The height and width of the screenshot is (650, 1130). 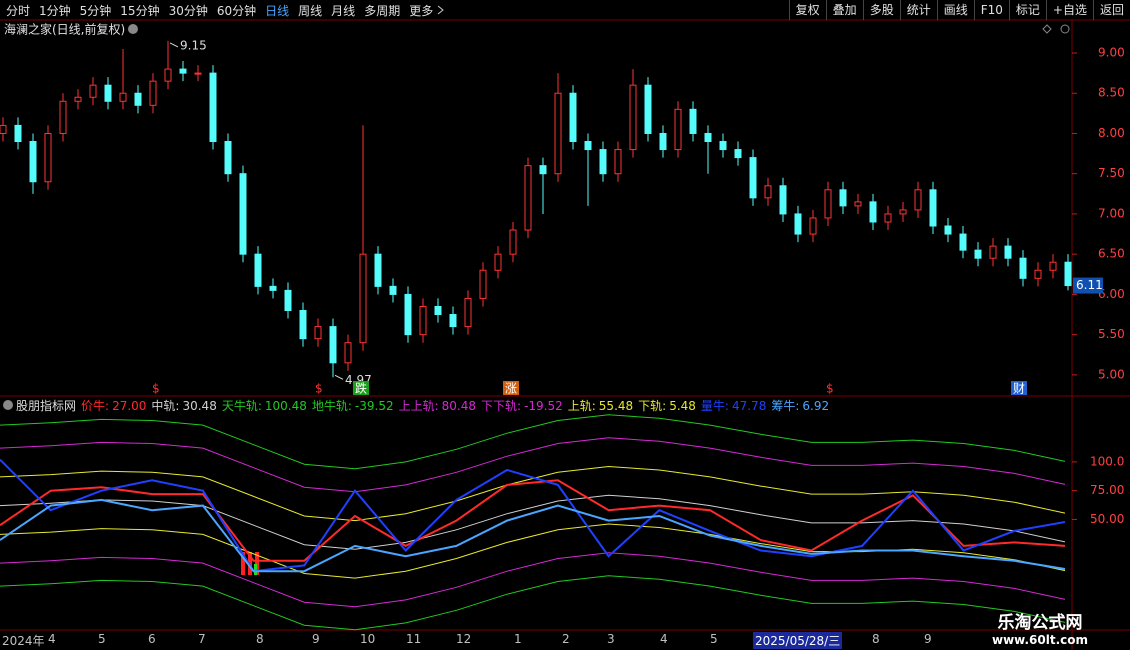 I want to click on period-tab: 15分钟, so click(x=140, y=10).